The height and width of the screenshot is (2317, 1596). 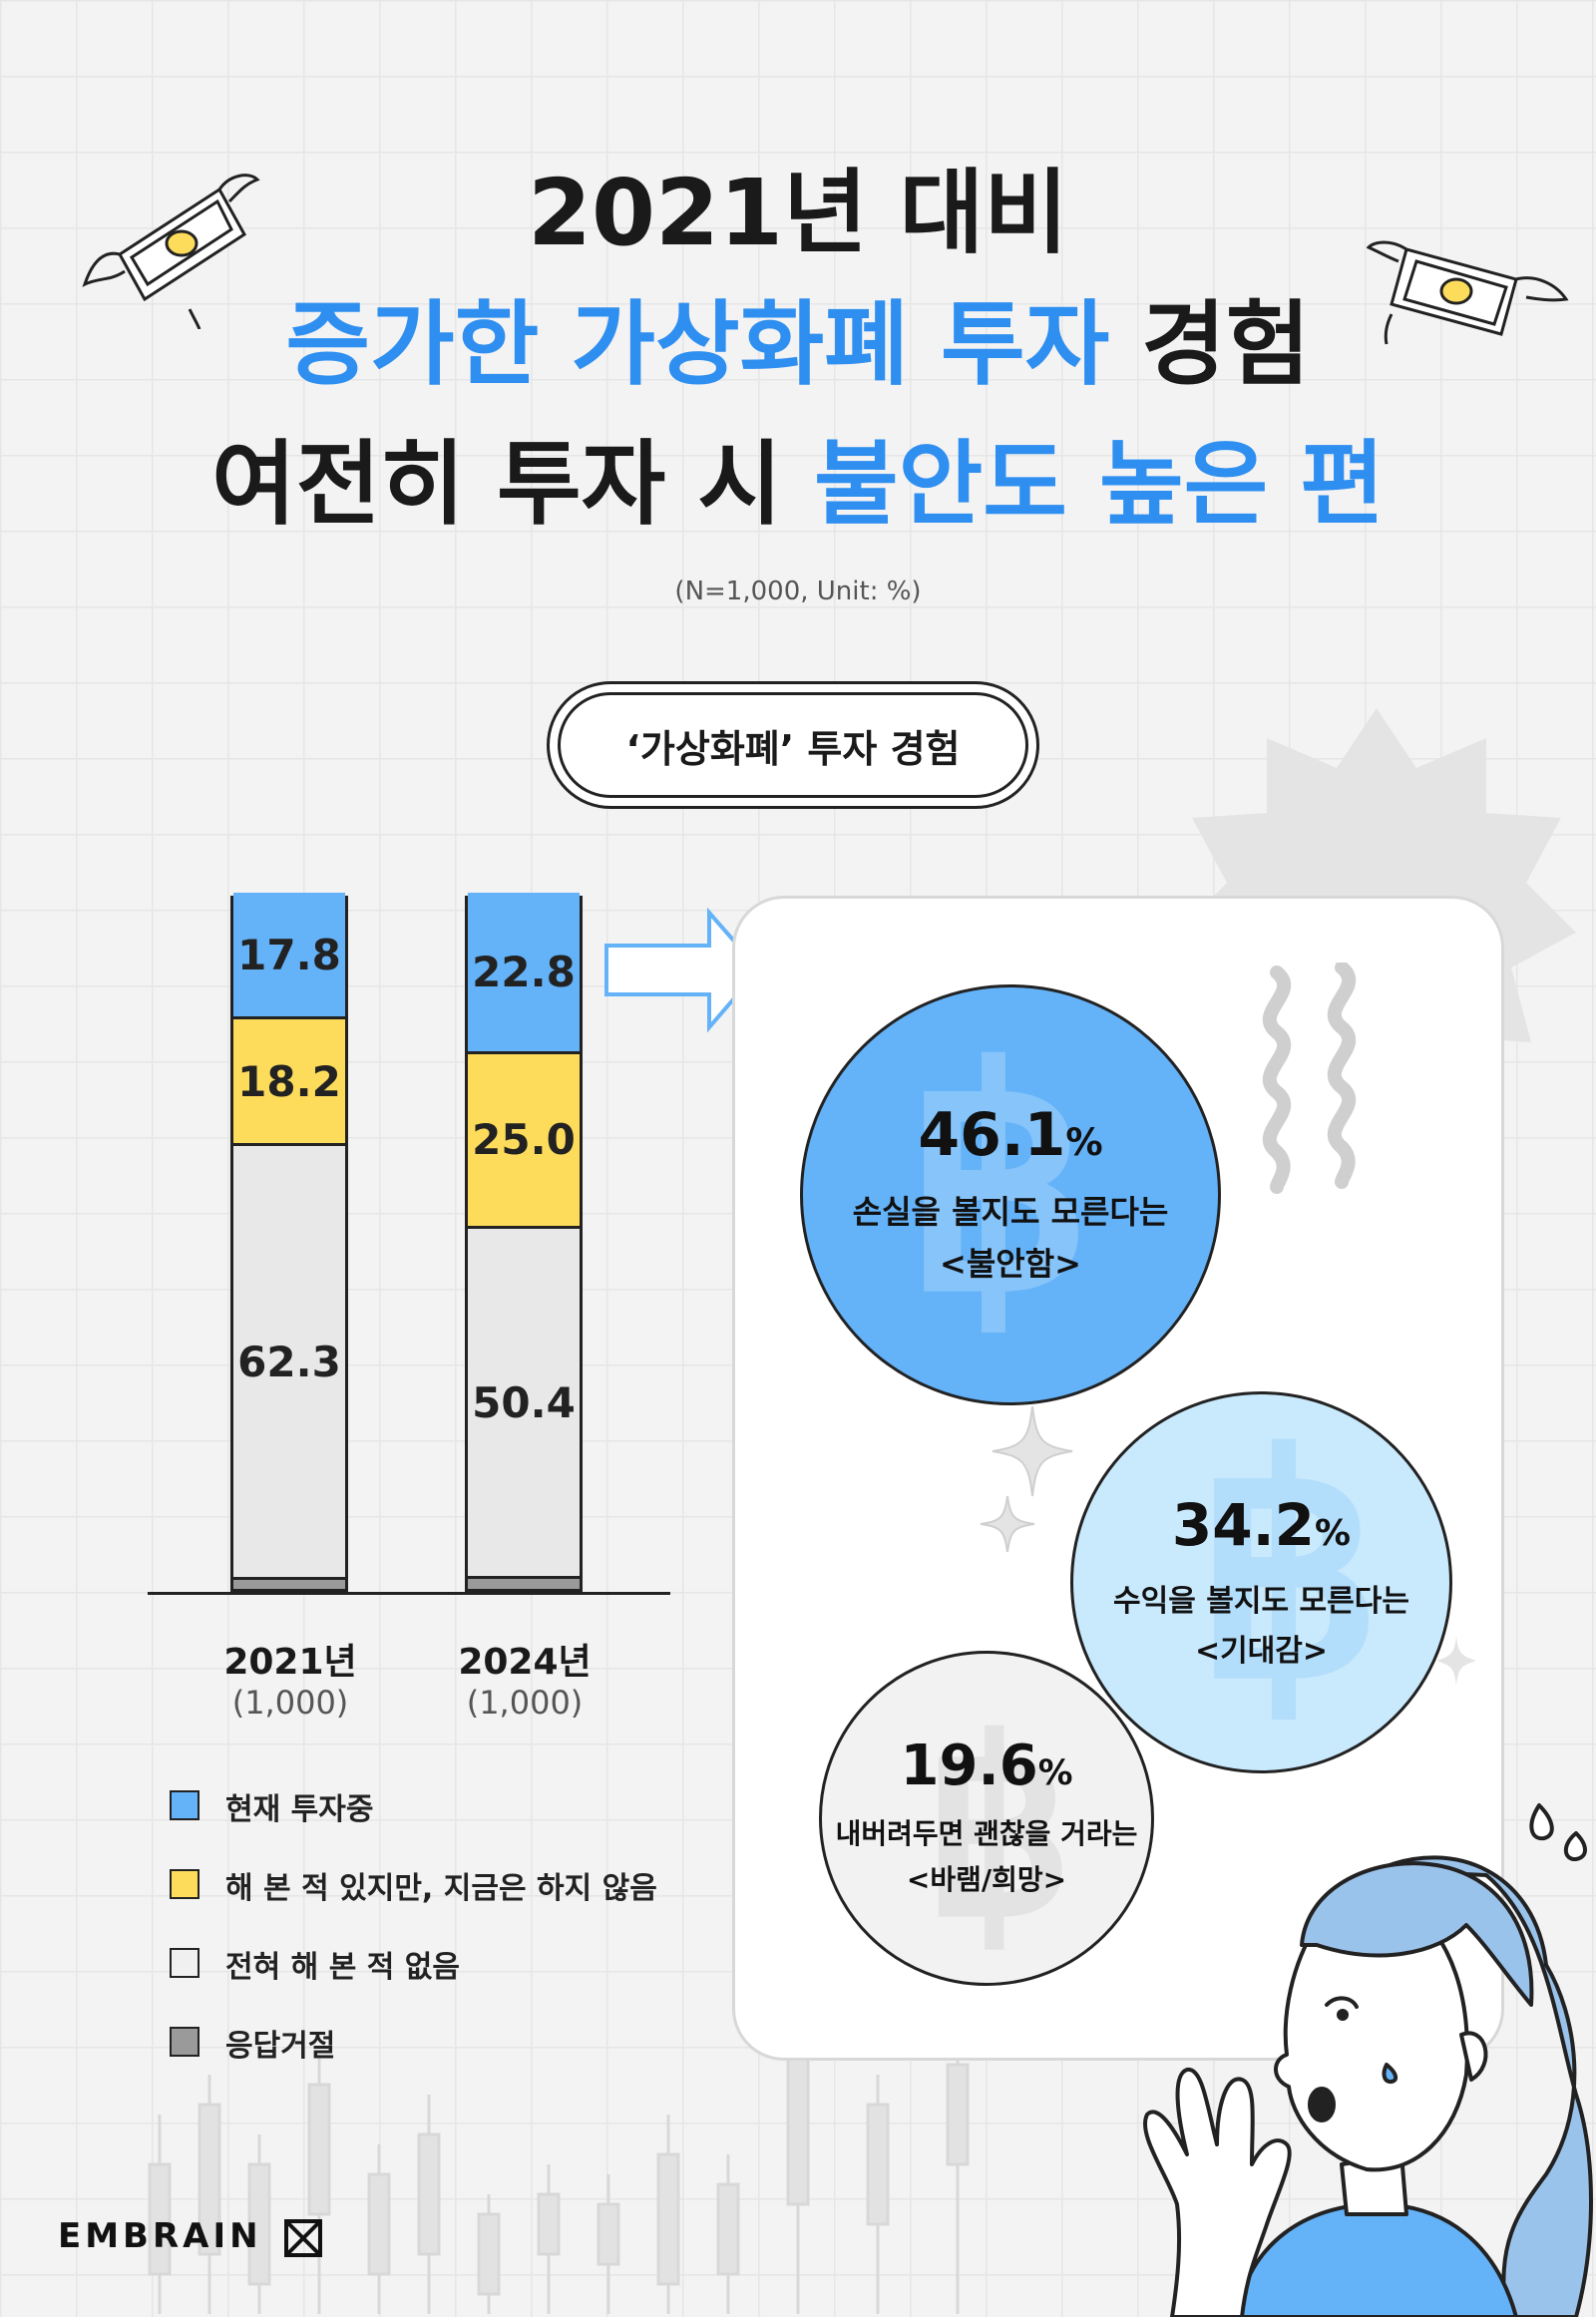 I want to click on bar-1: 1.8 50.4 25.0 22.8, so click(x=524, y=1242).